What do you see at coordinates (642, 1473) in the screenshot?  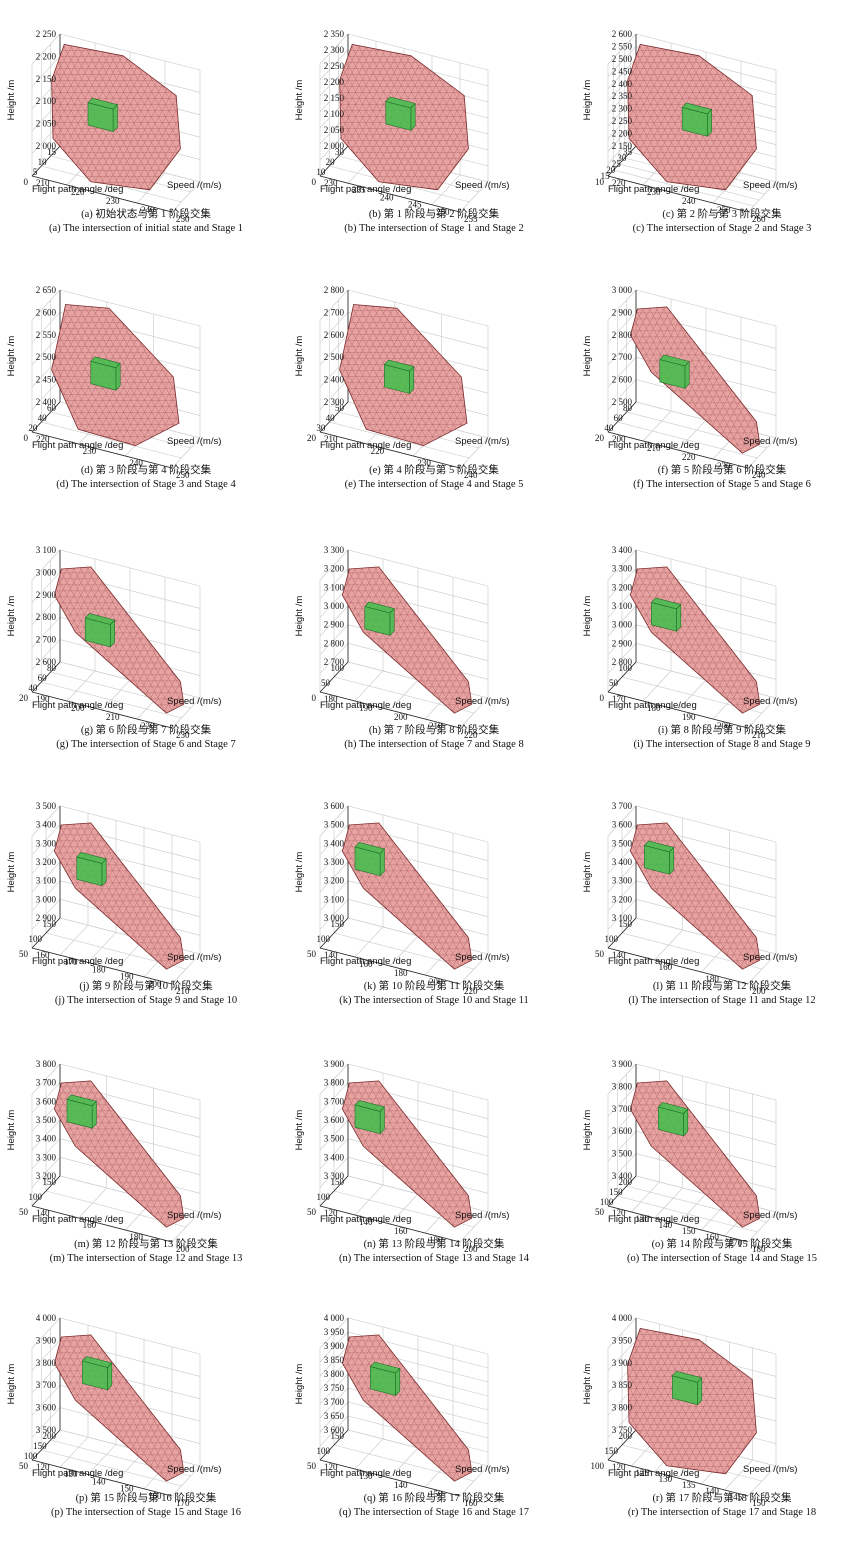 I see `x-tick-label: 125` at bounding box center [642, 1473].